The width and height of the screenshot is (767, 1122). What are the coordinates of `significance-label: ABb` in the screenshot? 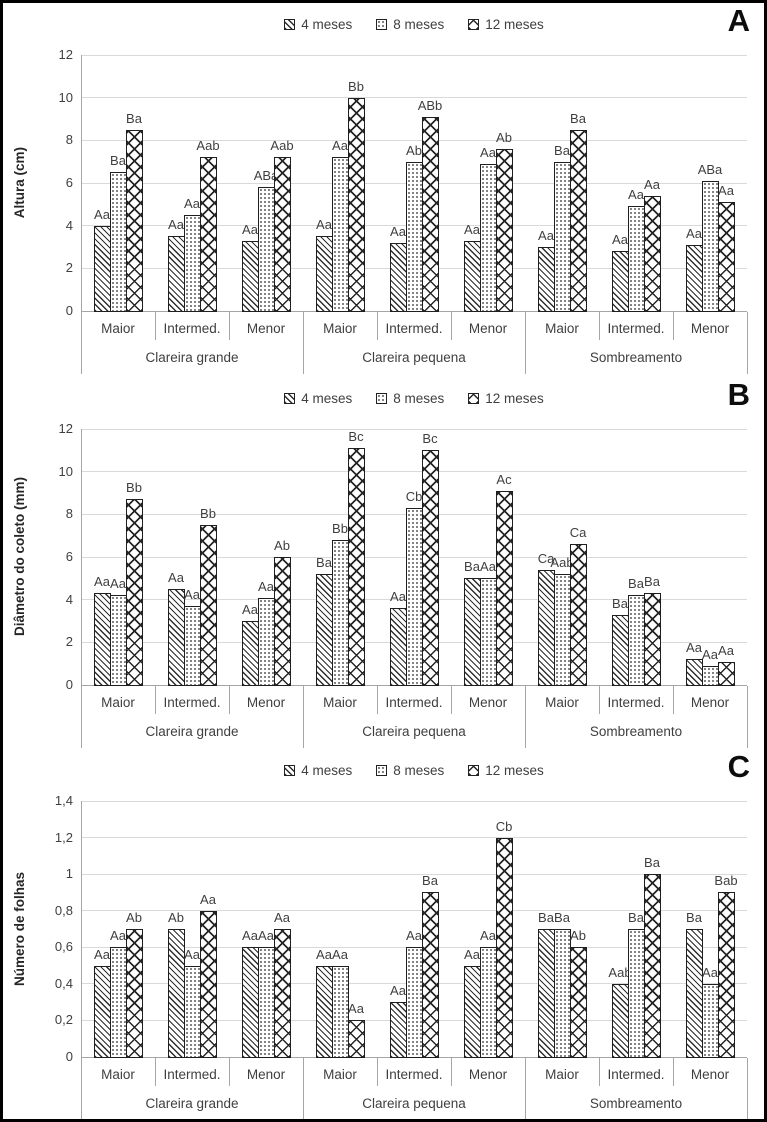 It's located at (430, 105).